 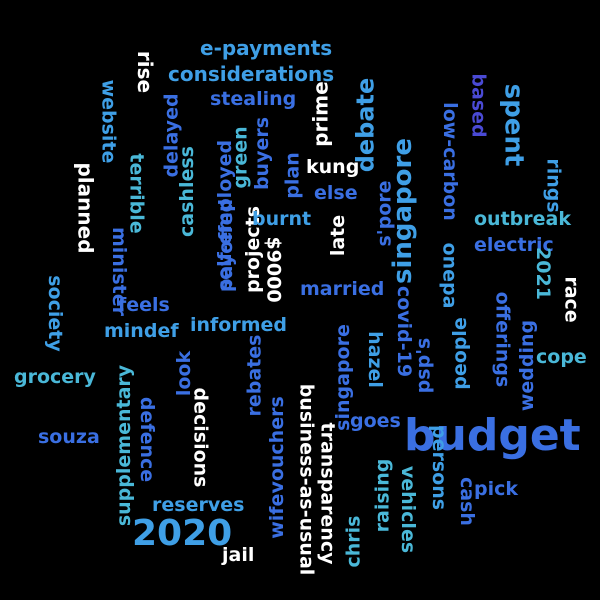 What do you see at coordinates (226, 245) in the screenshot?
I see `word-payoffed: payoffed` at bounding box center [226, 245].